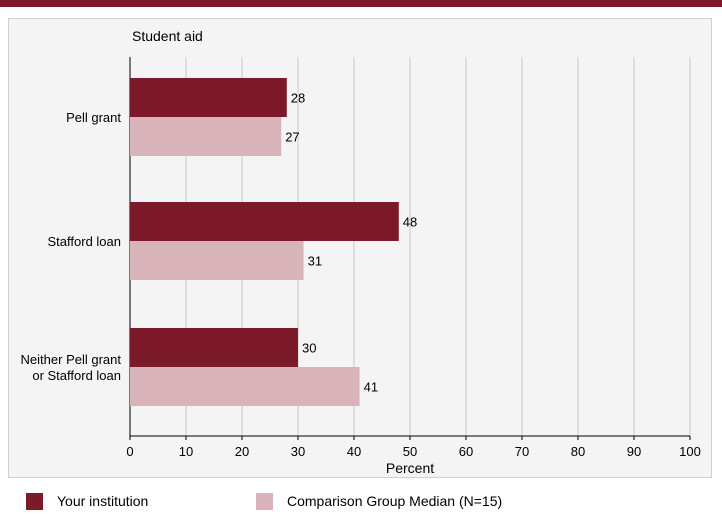 The width and height of the screenshot is (722, 516). Describe the element at coordinates (410, 451) in the screenshot. I see `x-tick-label: 50` at that location.